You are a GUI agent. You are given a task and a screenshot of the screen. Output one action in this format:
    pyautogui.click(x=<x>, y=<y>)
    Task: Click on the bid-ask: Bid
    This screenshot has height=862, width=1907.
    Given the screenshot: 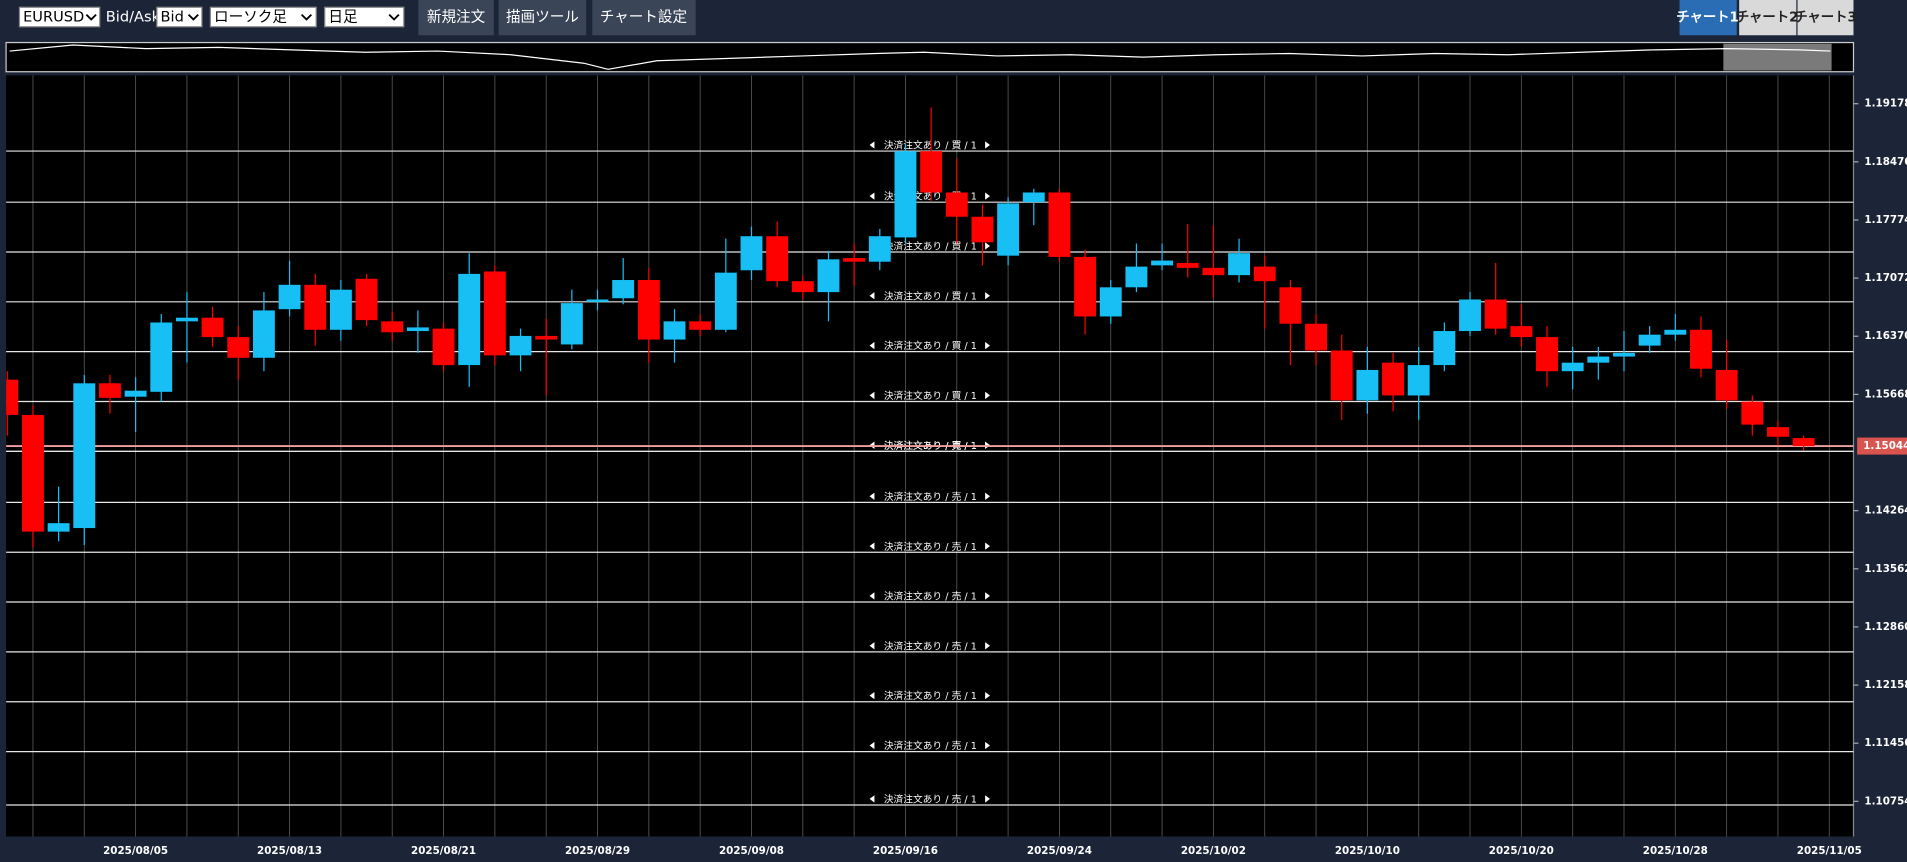 What is the action you would take?
    pyautogui.click(x=172, y=17)
    